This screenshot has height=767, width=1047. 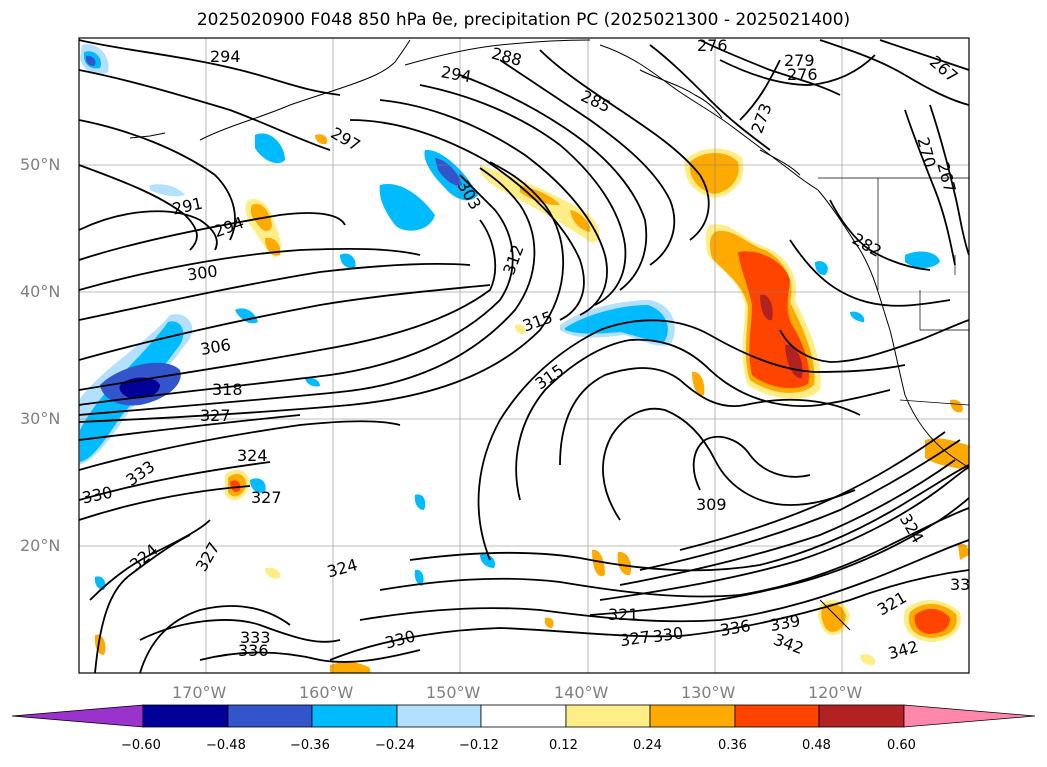 I want to click on contour-label: 318, so click(x=227, y=389).